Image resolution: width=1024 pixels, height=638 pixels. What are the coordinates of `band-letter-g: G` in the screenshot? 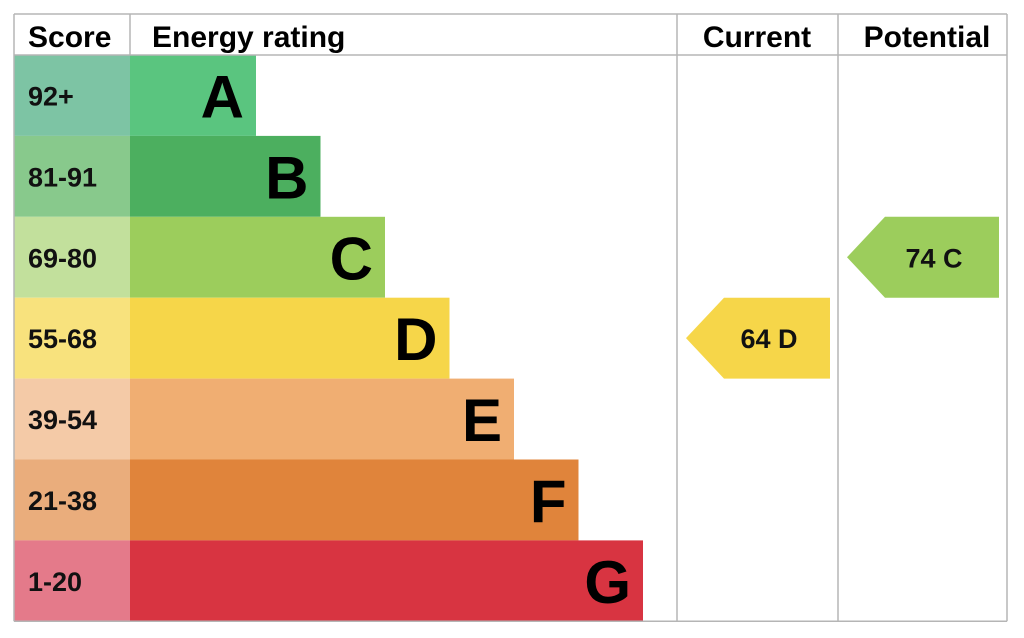 It's located at (607, 582).